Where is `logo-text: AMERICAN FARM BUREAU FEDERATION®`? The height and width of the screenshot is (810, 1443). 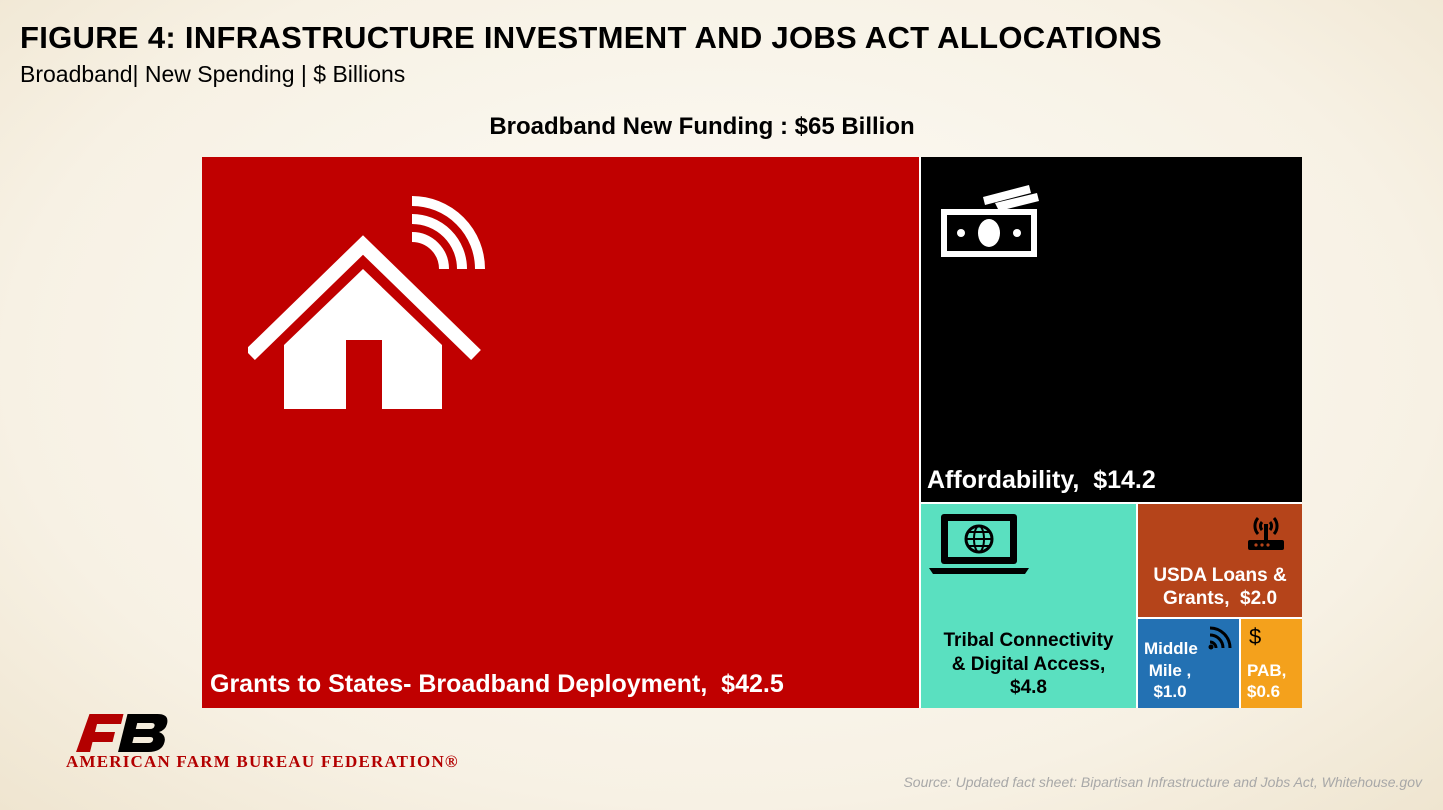
logo-text: AMERICAN FARM BUREAU FEDERATION® is located at coordinates (262, 761).